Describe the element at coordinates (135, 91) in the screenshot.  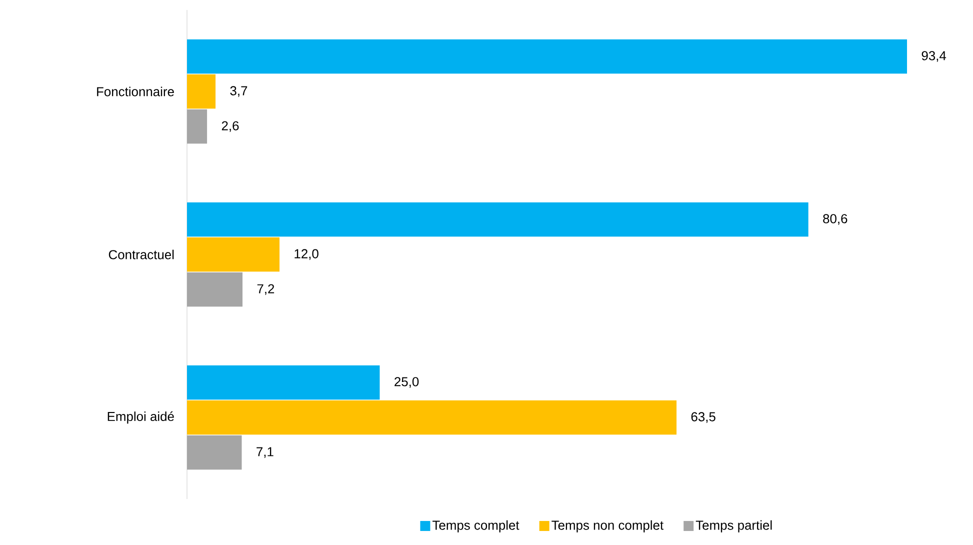
I see `y-tick-label: Fonctionnaire` at that location.